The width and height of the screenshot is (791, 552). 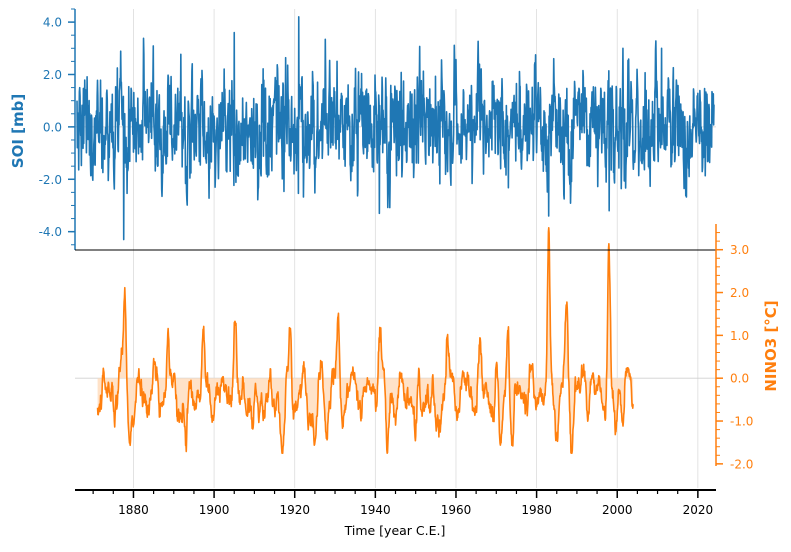 What do you see at coordinates (698, 510) in the screenshot?
I see `time-tick-label: 2020` at bounding box center [698, 510].